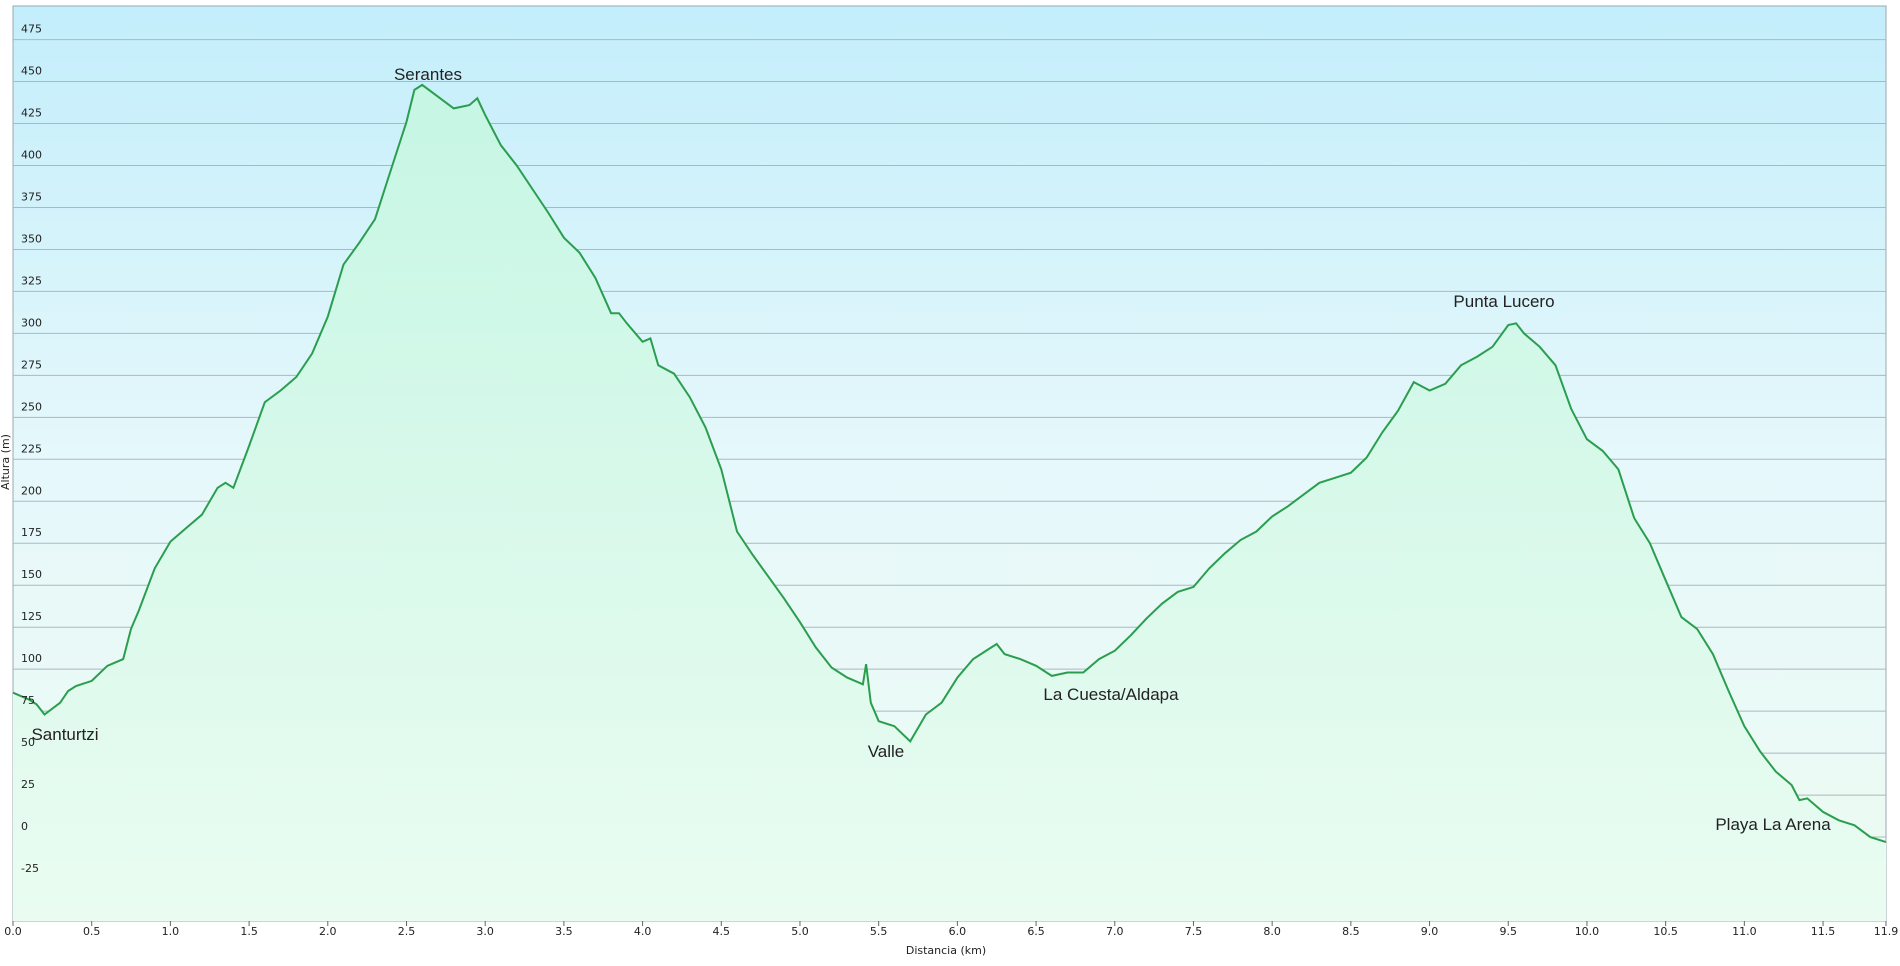  I want to click on y-tick-label: 25, so click(28, 784).